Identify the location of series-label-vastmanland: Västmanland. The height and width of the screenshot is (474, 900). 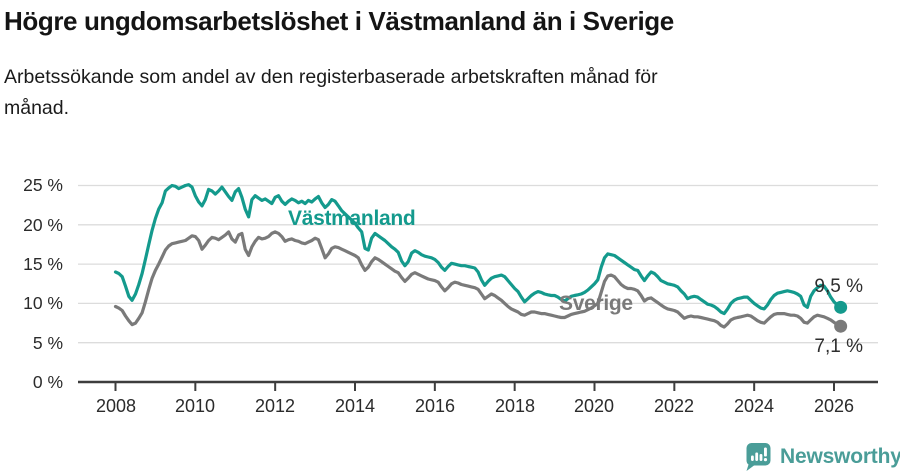
(352, 218).